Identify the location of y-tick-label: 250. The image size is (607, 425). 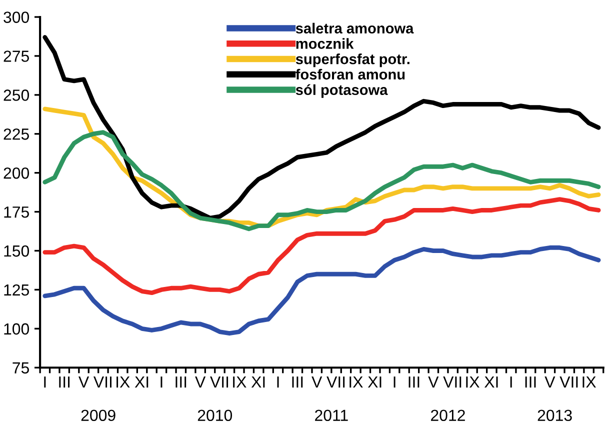
(17, 95).